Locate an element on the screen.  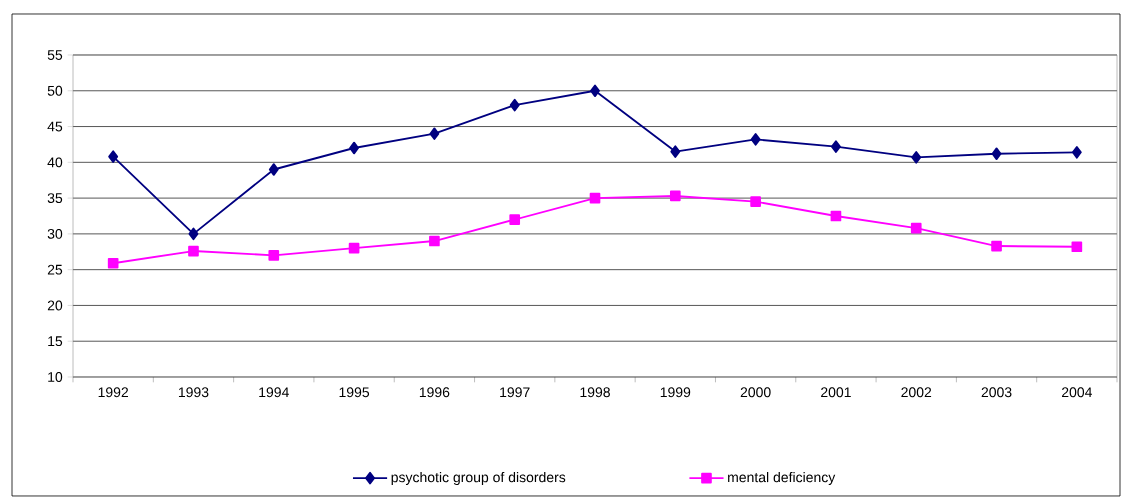
x-tick-label: 1994 is located at coordinates (274, 392).